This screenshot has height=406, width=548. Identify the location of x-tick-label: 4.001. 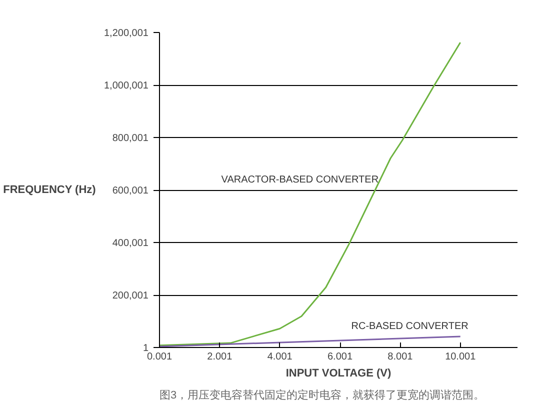
(280, 357).